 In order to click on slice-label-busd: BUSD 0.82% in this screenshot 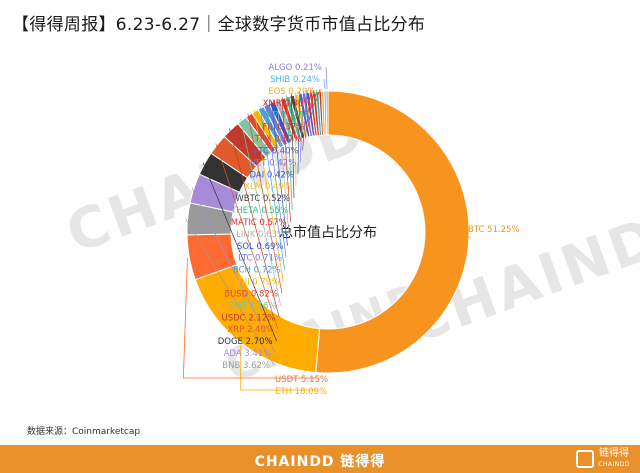, I will do `click(251, 294)`.